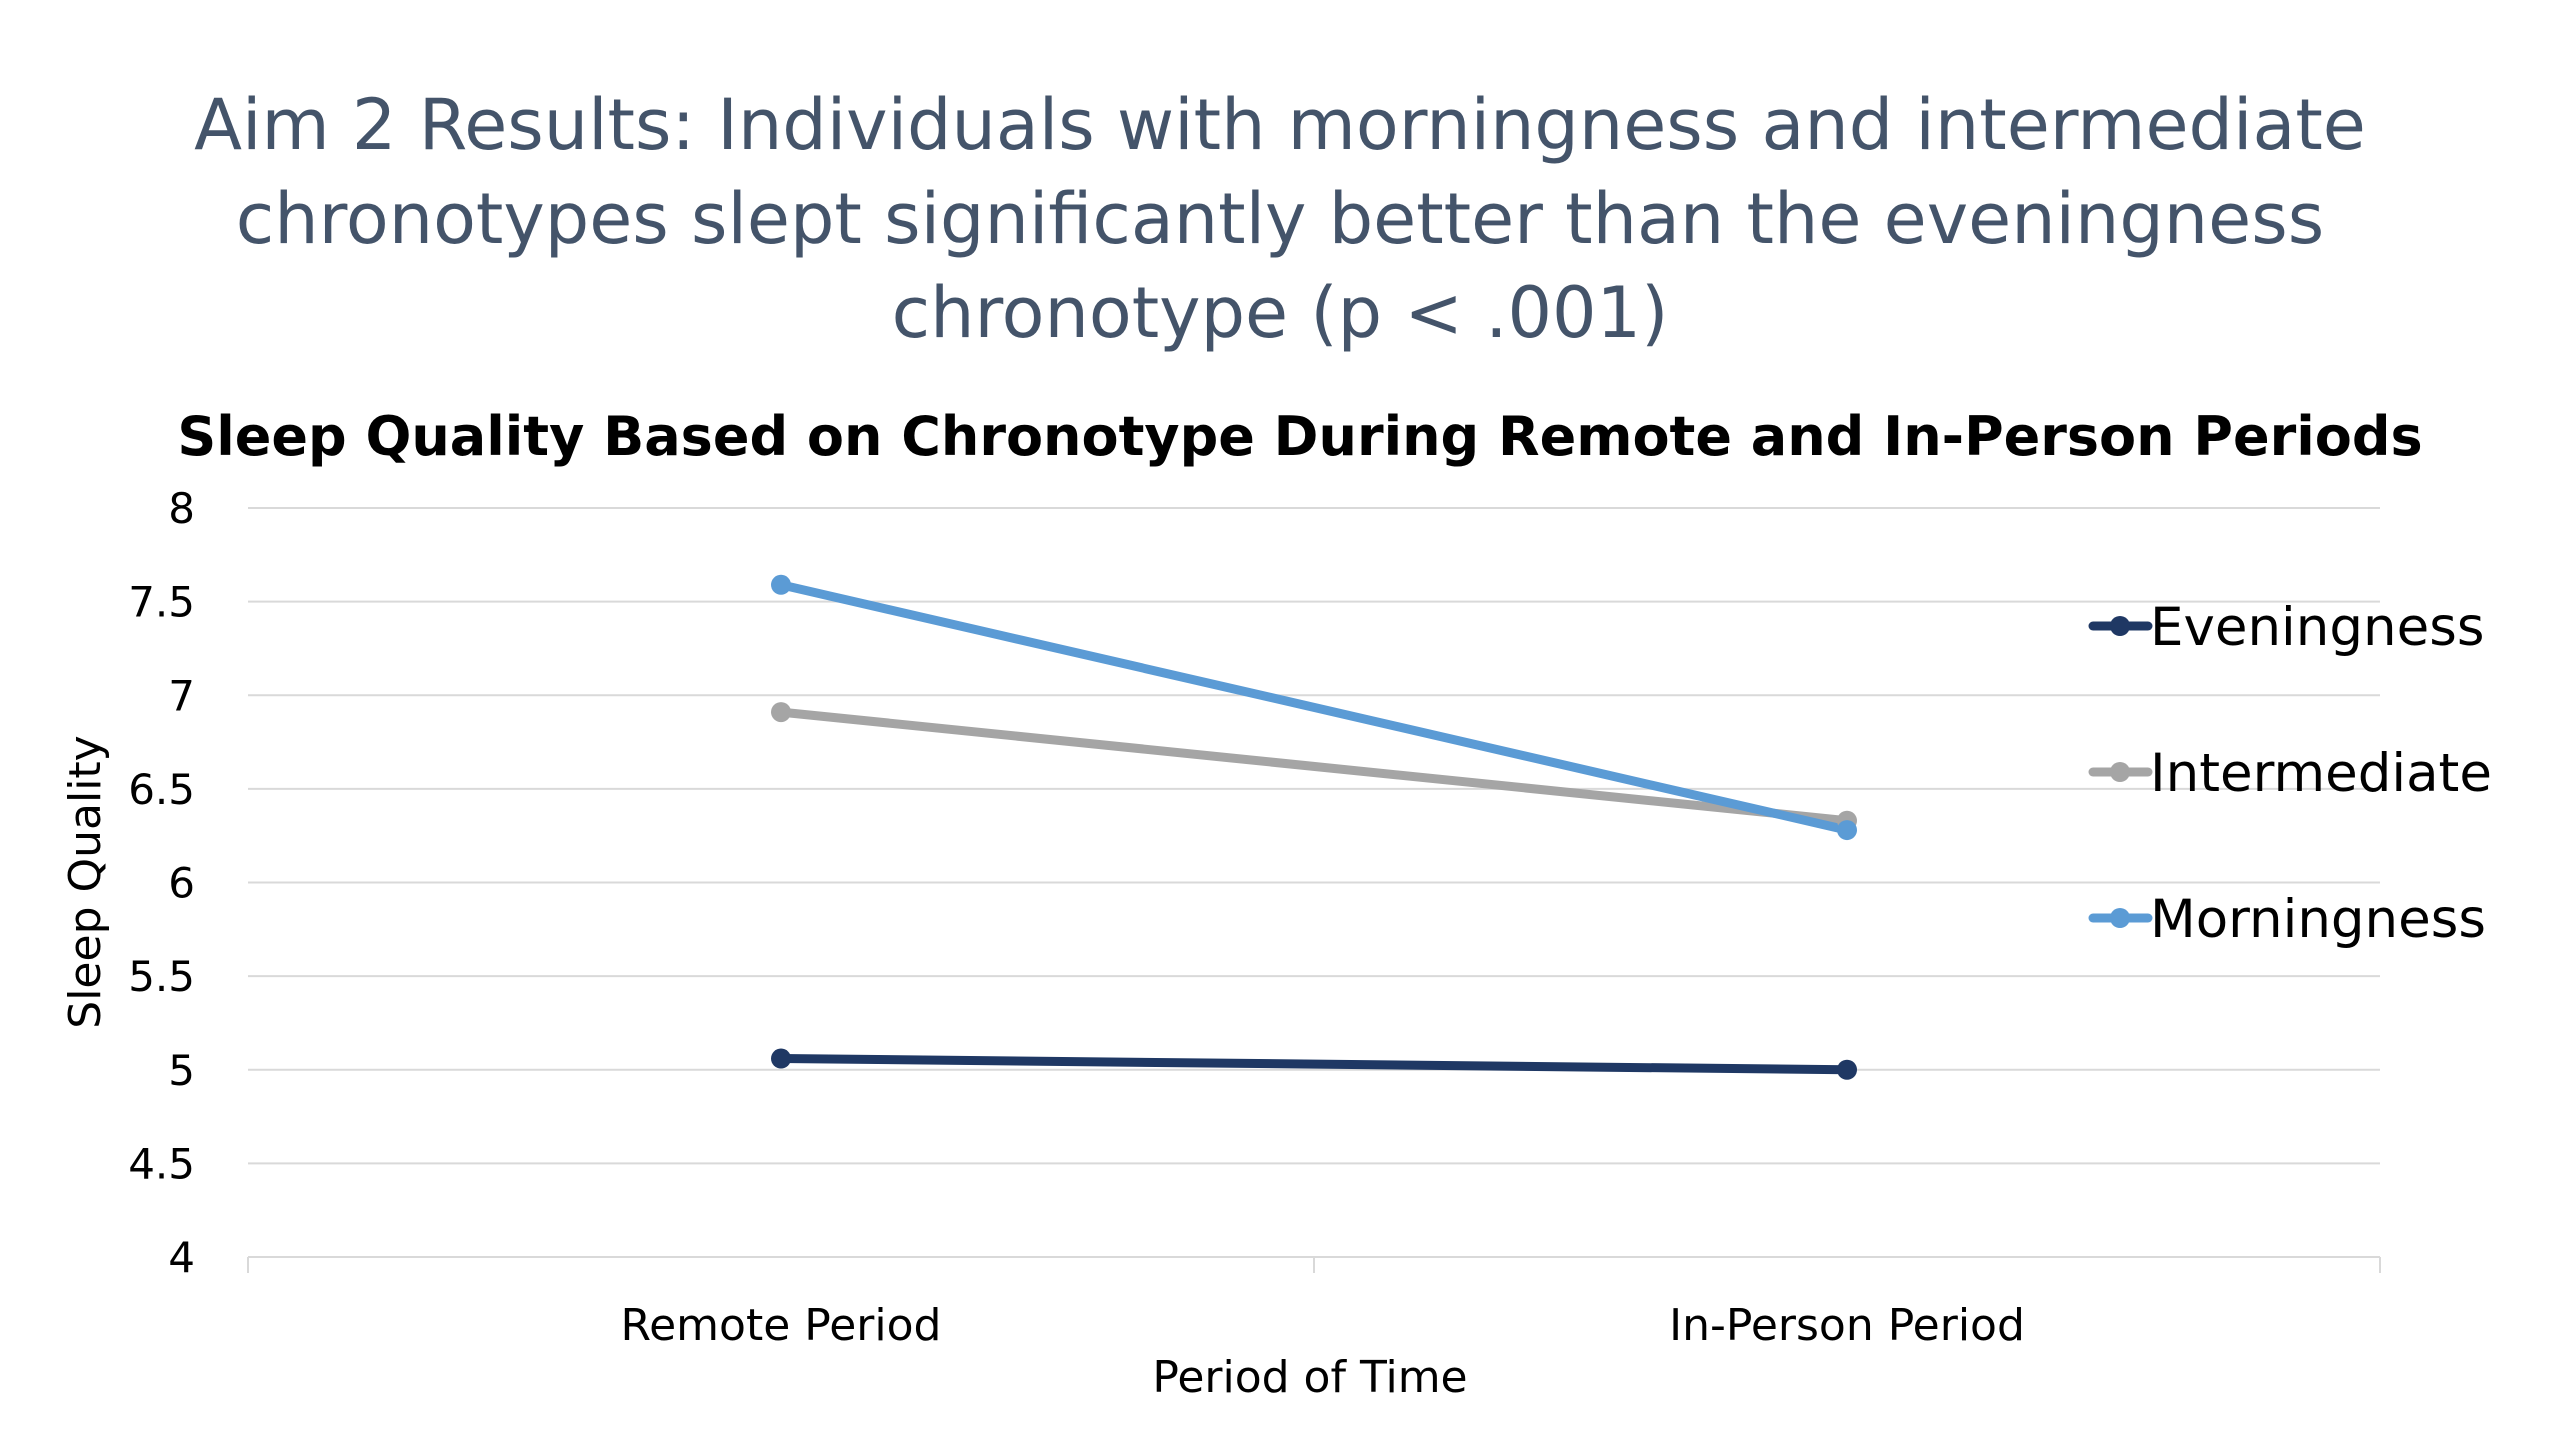 The height and width of the screenshot is (1440, 2560). Describe the element at coordinates (161, 789) in the screenshot. I see `y-tick-label: 6.5` at that location.